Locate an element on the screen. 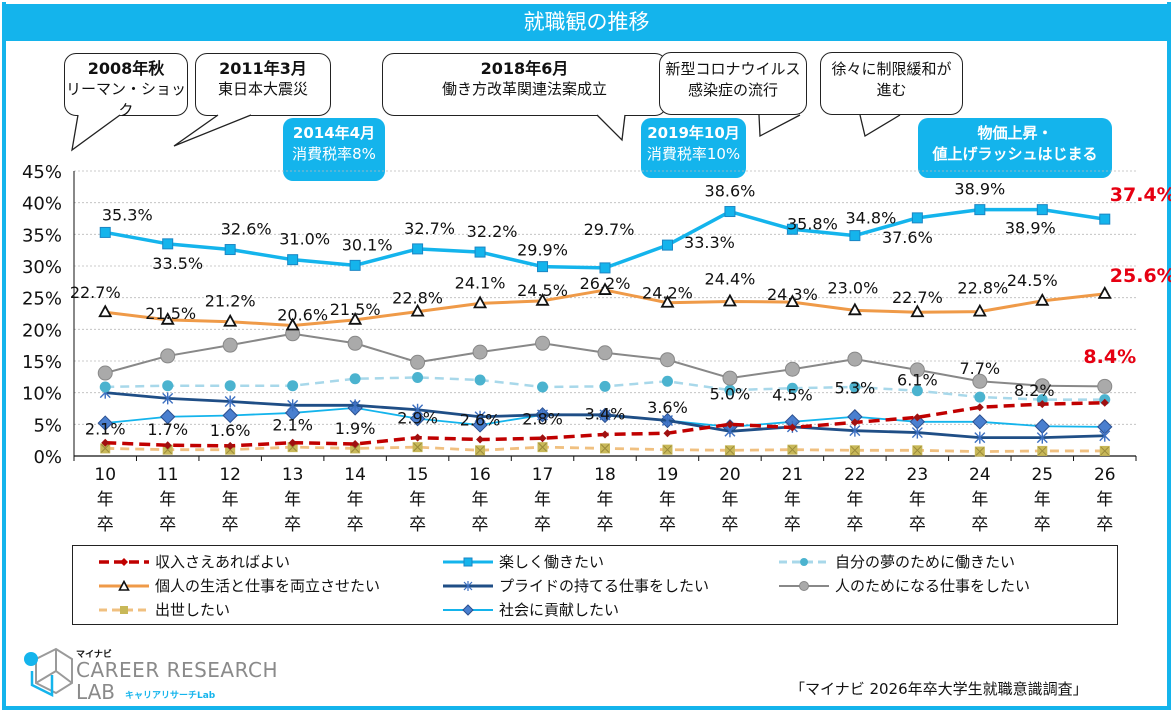  x-tick-label: 10 is located at coordinates (105, 475).